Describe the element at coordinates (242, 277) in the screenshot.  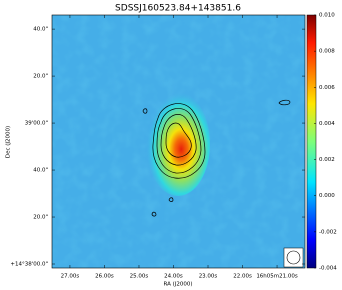
I see `x-tick-label: 22.00s` at that location.